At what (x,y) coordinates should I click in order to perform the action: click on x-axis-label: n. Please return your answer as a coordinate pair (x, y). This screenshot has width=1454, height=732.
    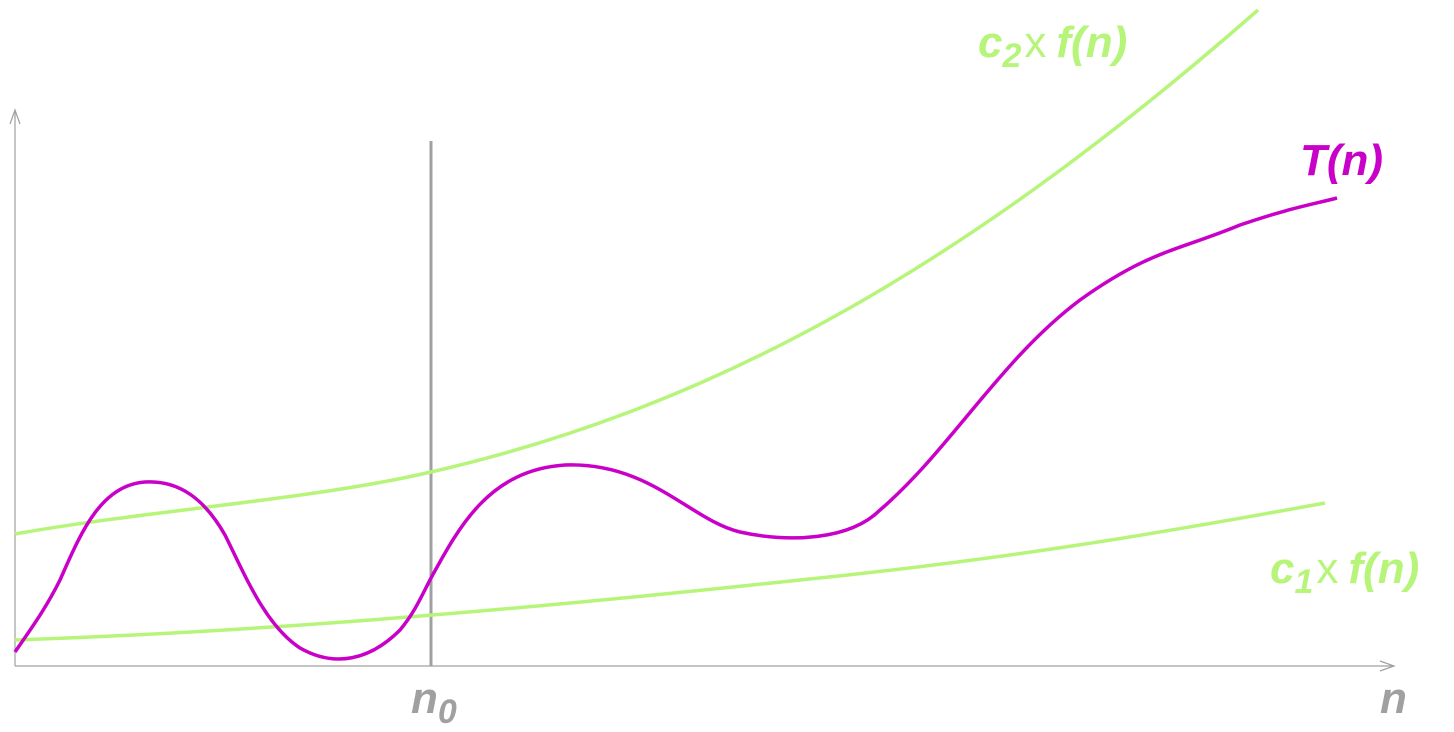
    Looking at the image, I should click on (1393, 698).